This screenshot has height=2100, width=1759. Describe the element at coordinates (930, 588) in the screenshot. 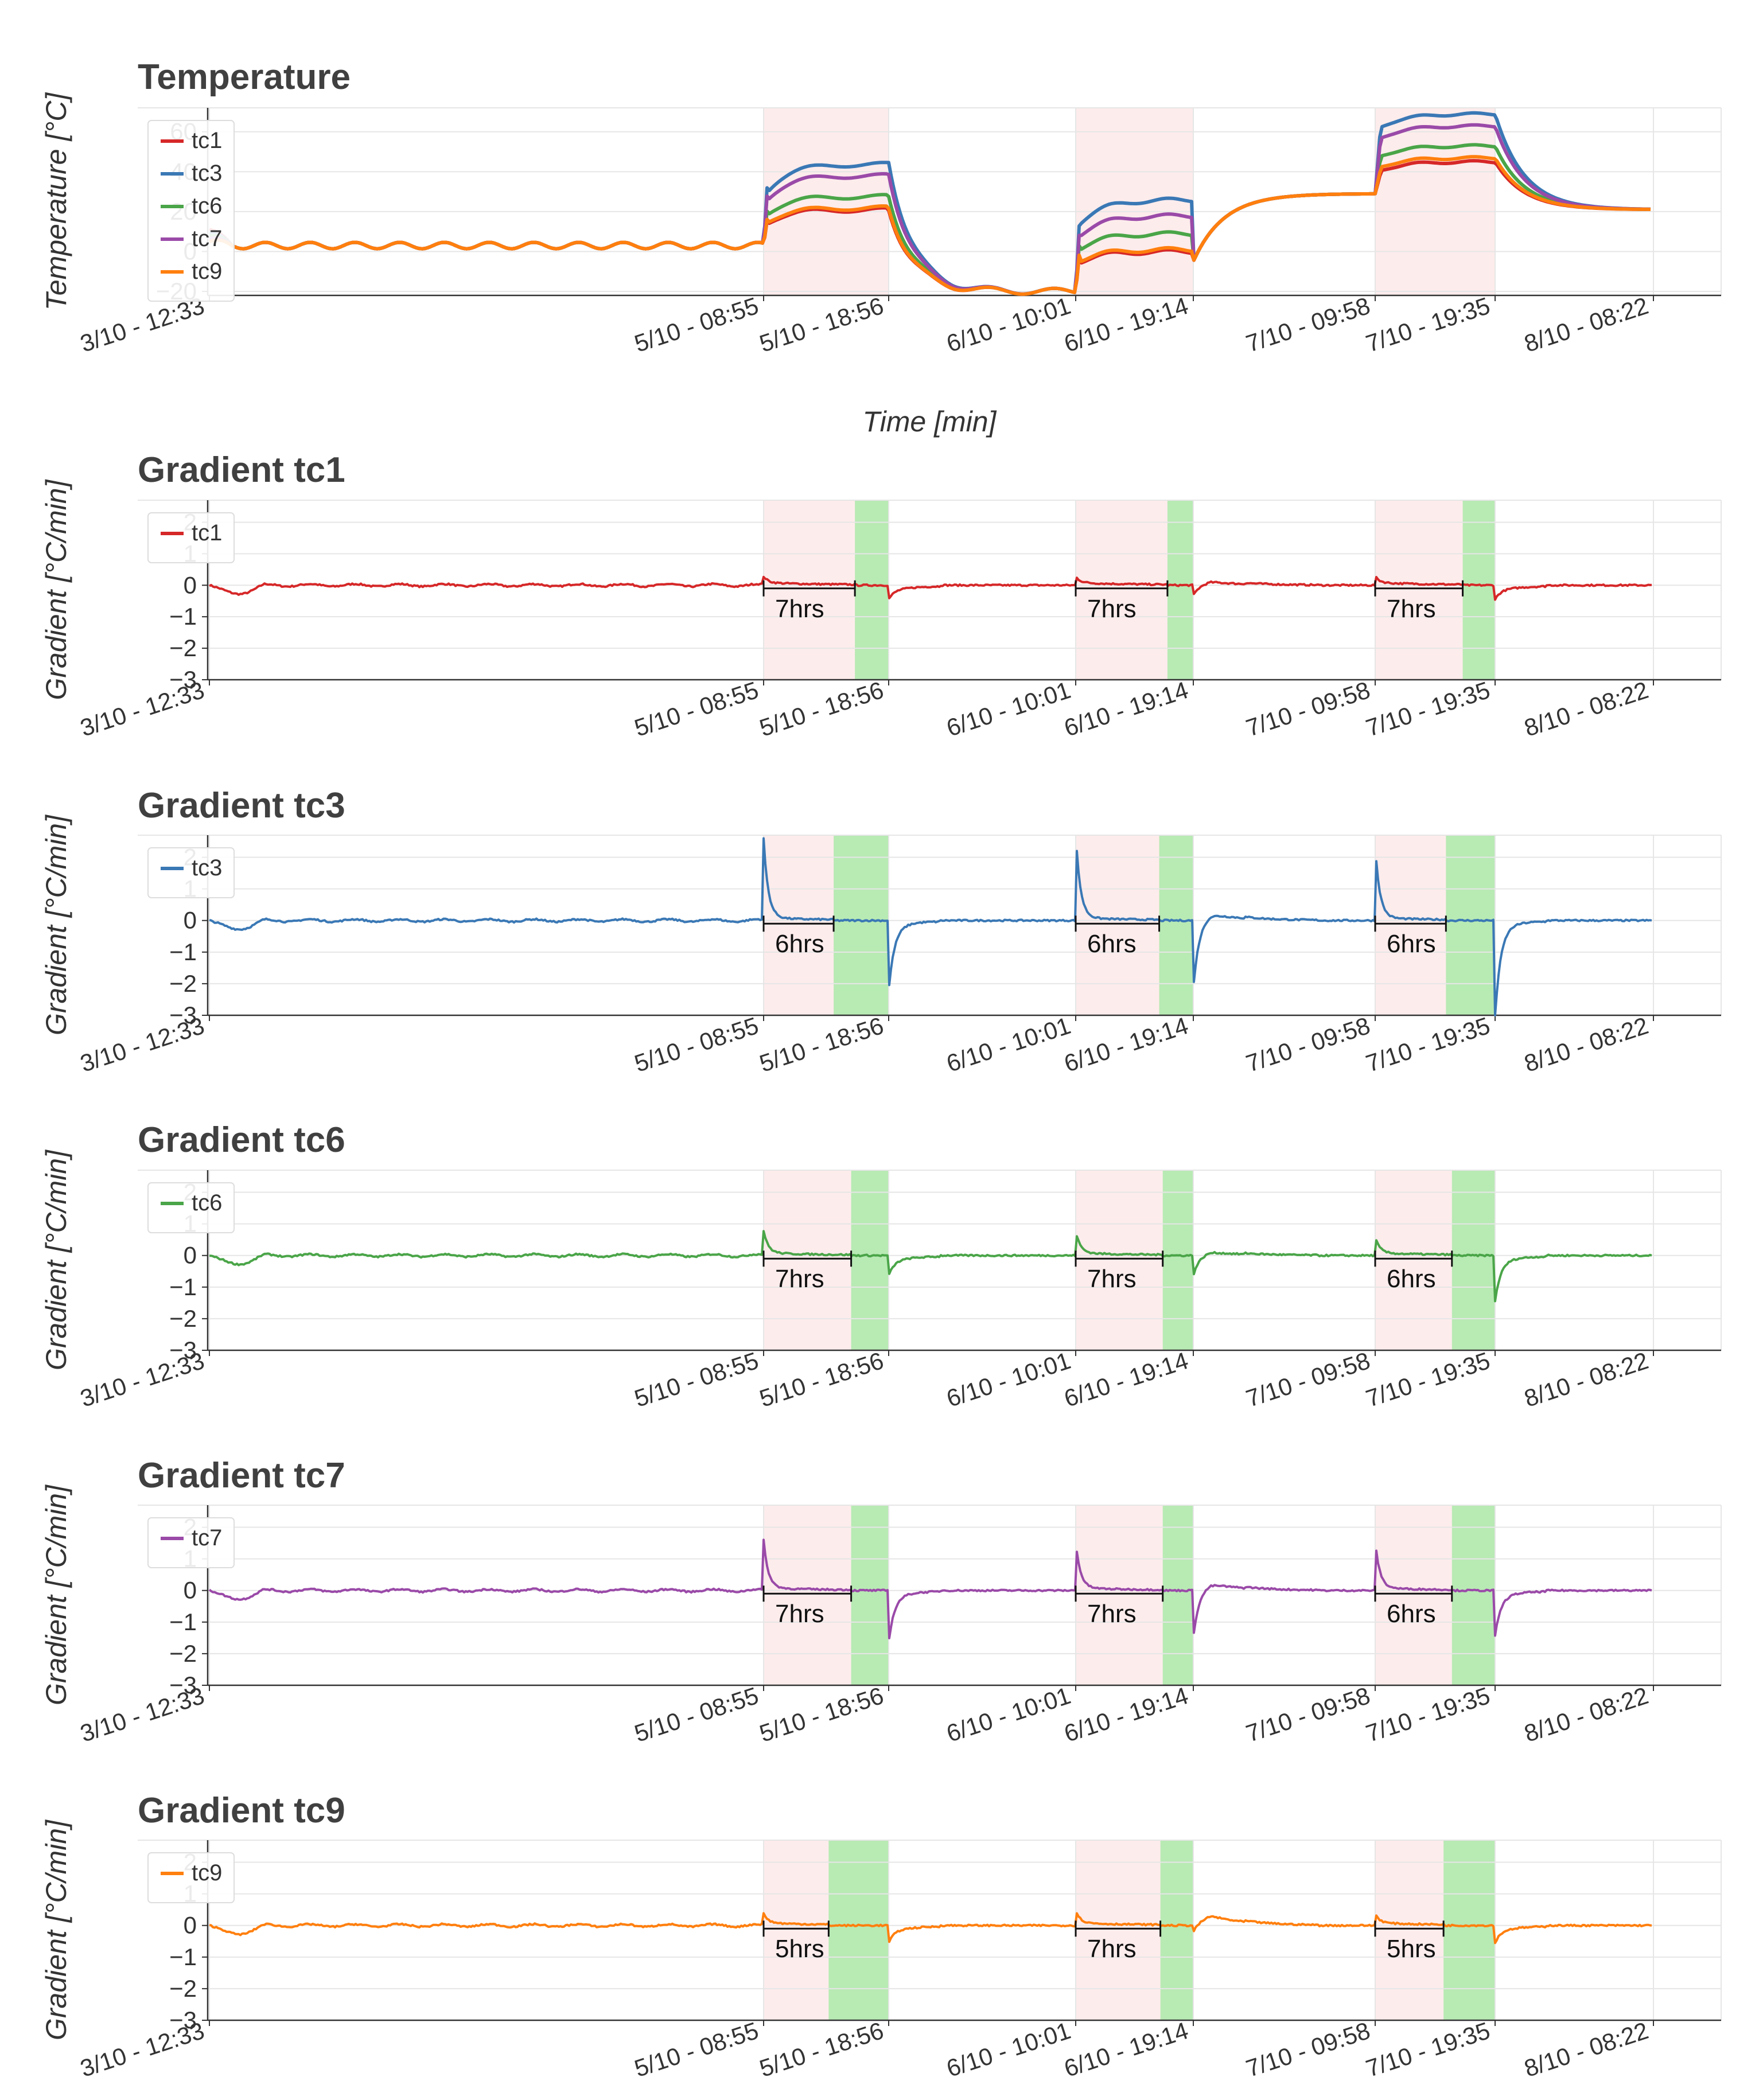

I see `series-line-tc1` at that location.